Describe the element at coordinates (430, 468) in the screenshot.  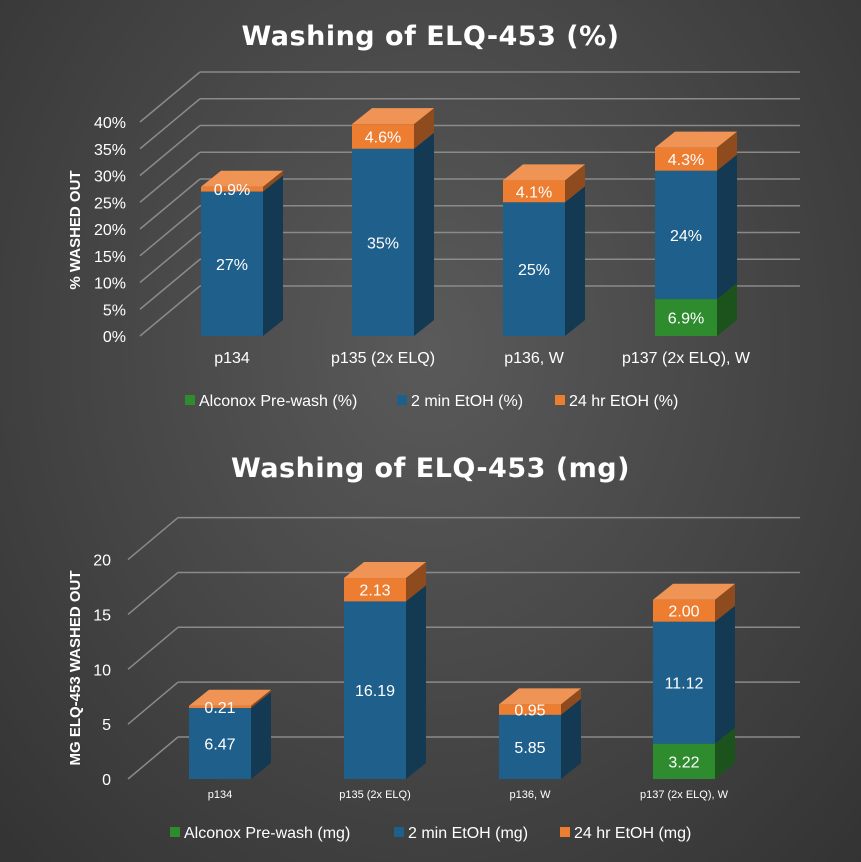
I see `chart-title: Washing of ELQ-453 (mg)` at that location.